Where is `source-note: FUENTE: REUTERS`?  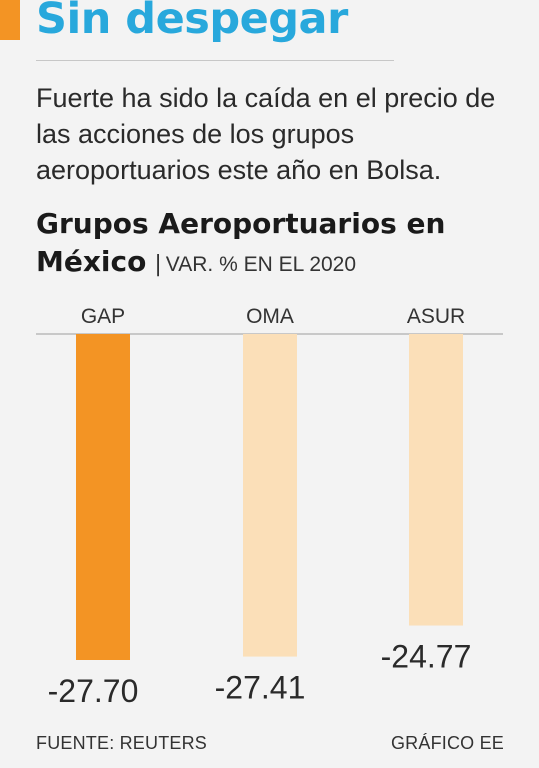 source-note: FUENTE: REUTERS is located at coordinates (122, 743).